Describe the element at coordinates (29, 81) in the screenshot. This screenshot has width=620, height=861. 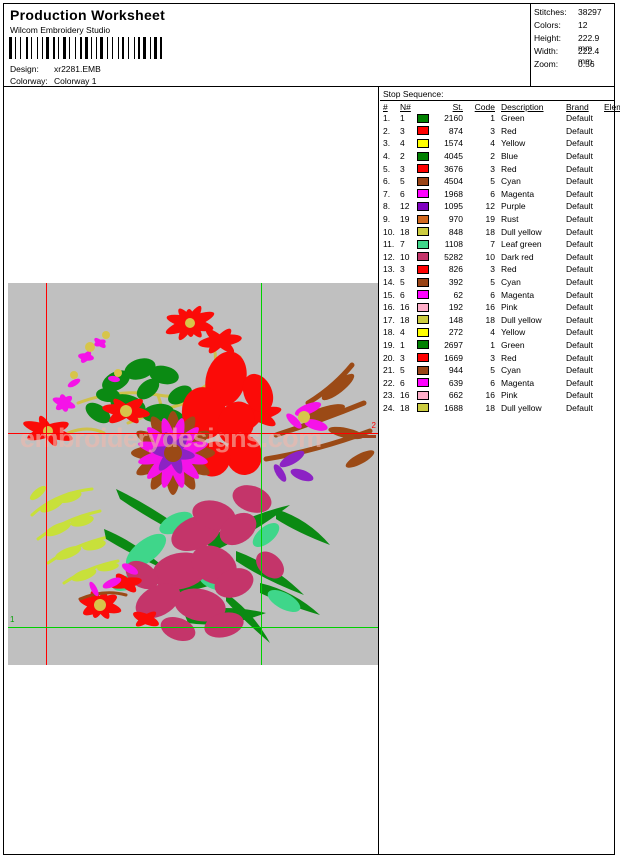
I see `colorway-label: Colorway:` at that location.